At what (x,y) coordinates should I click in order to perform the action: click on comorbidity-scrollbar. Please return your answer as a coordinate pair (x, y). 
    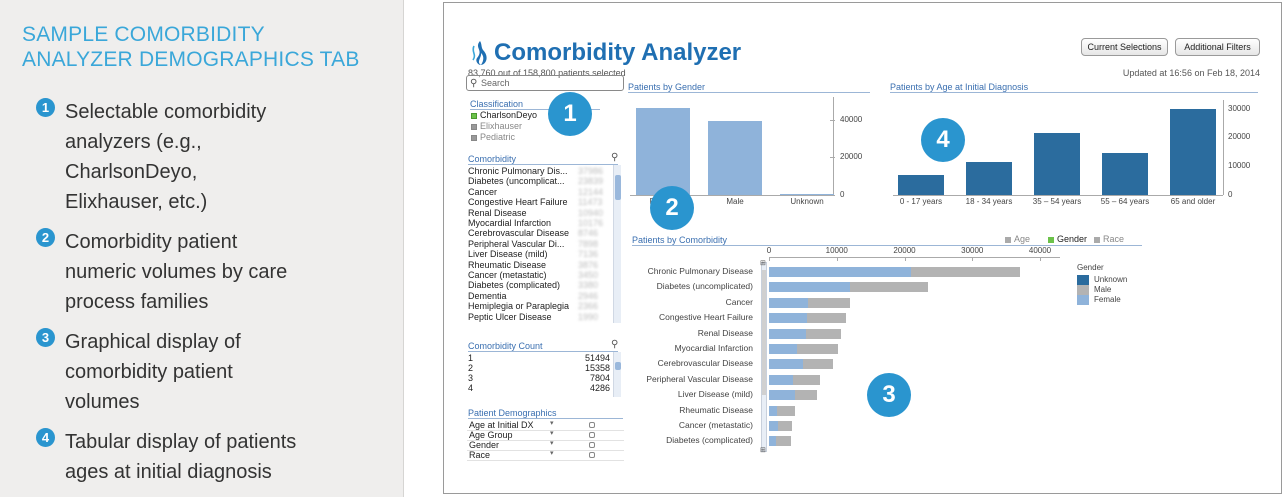
    Looking at the image, I should click on (617, 244).